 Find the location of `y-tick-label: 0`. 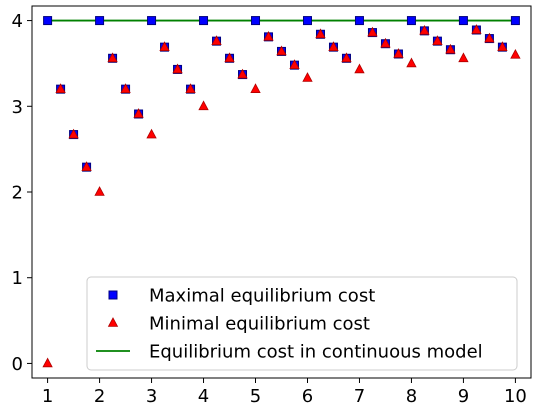

y-tick-label: 0 is located at coordinates (17, 364).